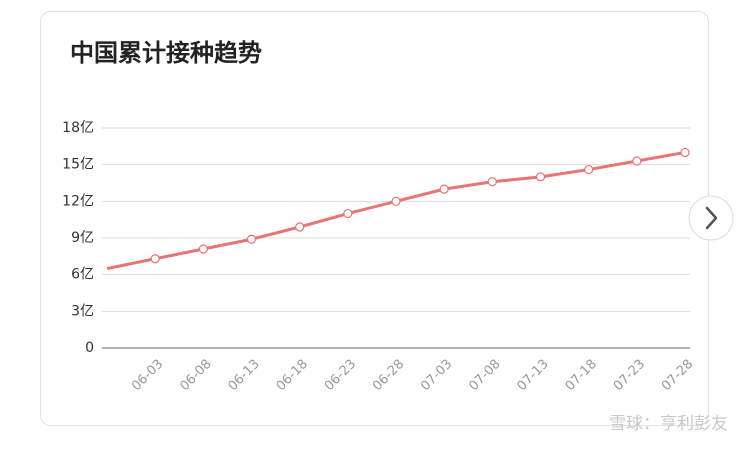  I want to click on next-button, so click(711, 218).